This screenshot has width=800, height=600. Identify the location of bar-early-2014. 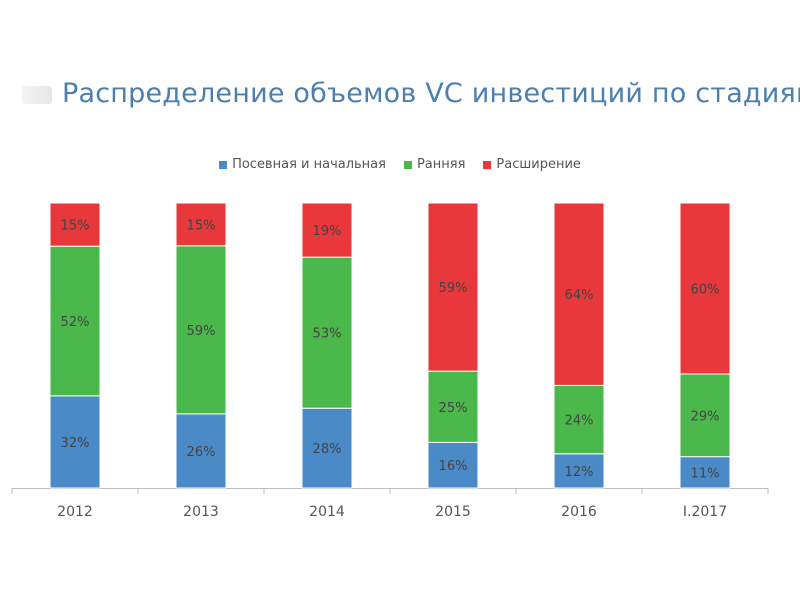
(327, 332).